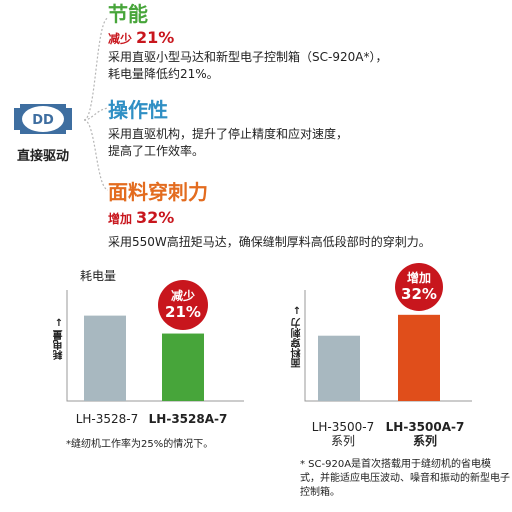 This screenshot has width=512, height=512. What do you see at coordinates (156, 151) in the screenshot?
I see `operability-line-2: 提高了工作效率。` at bounding box center [156, 151].